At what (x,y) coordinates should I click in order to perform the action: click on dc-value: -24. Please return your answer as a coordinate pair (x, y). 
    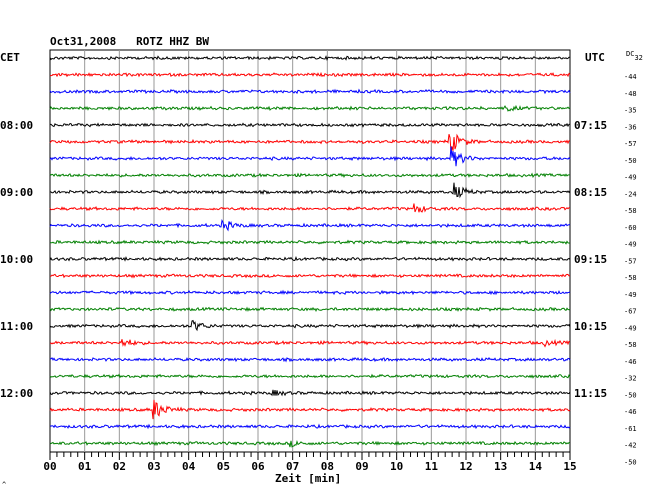
    Looking at the image, I should click on (630, 194).